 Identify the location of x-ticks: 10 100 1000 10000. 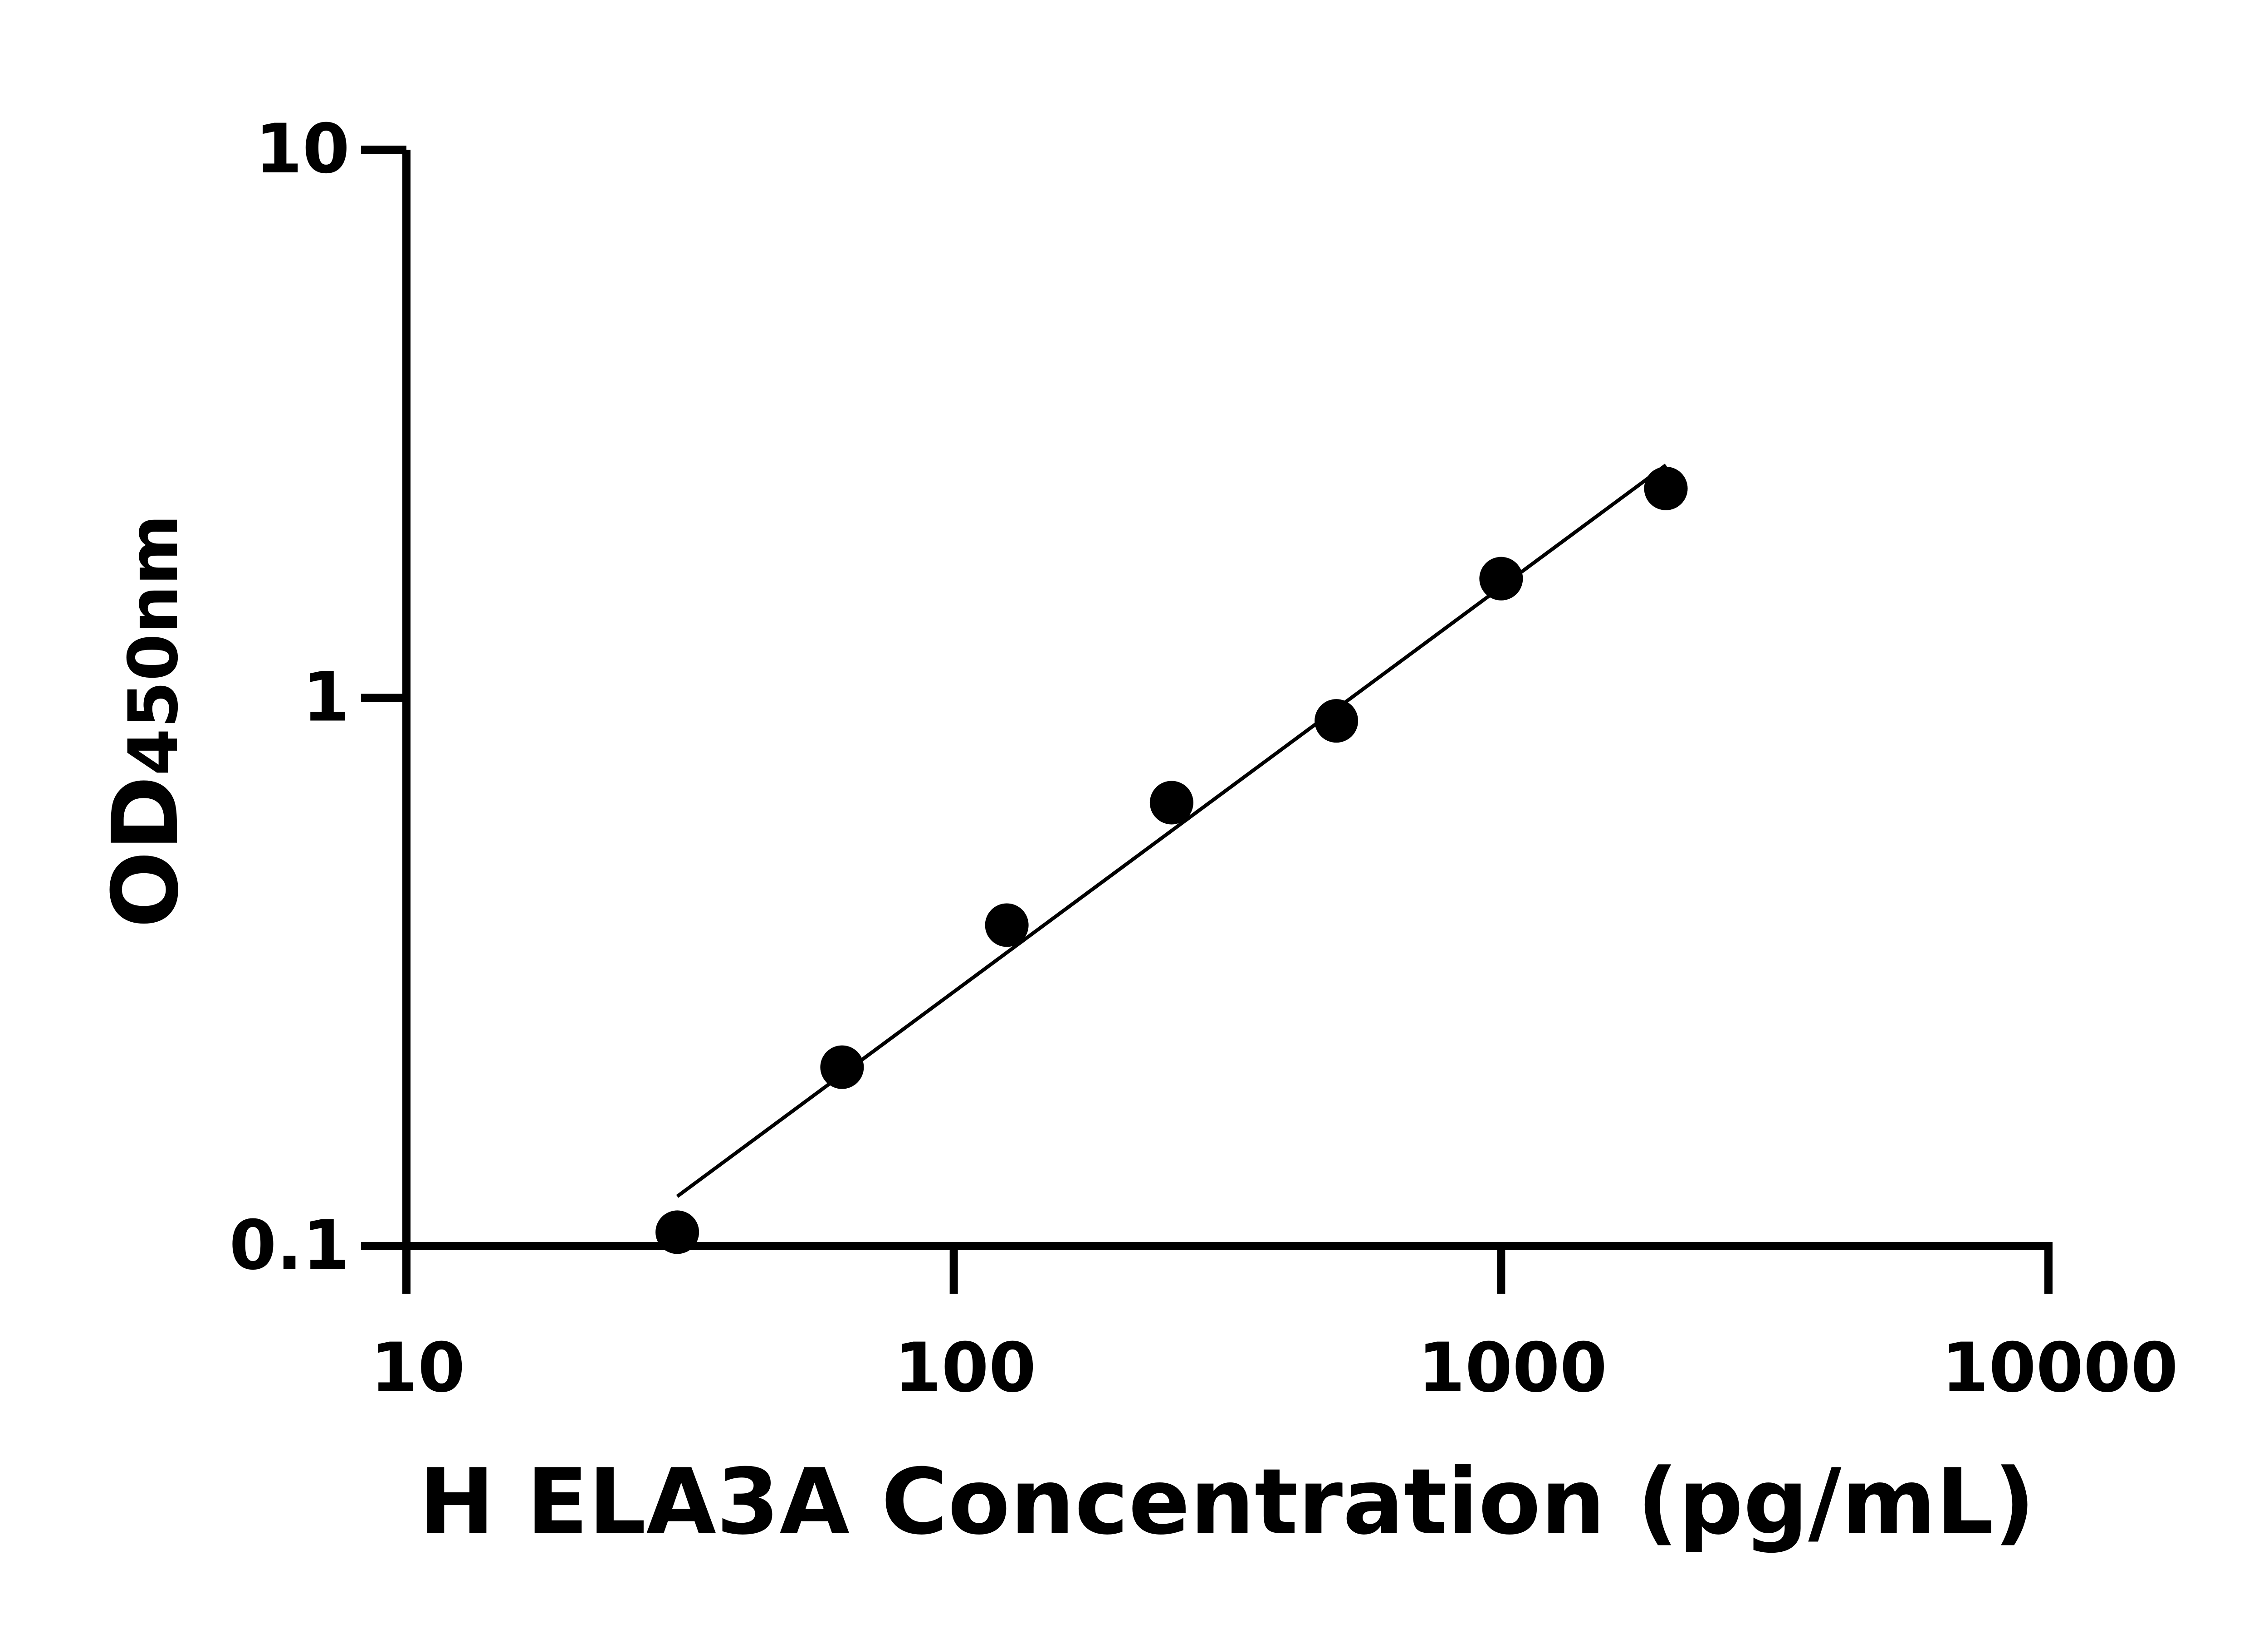
(1275, 1327).